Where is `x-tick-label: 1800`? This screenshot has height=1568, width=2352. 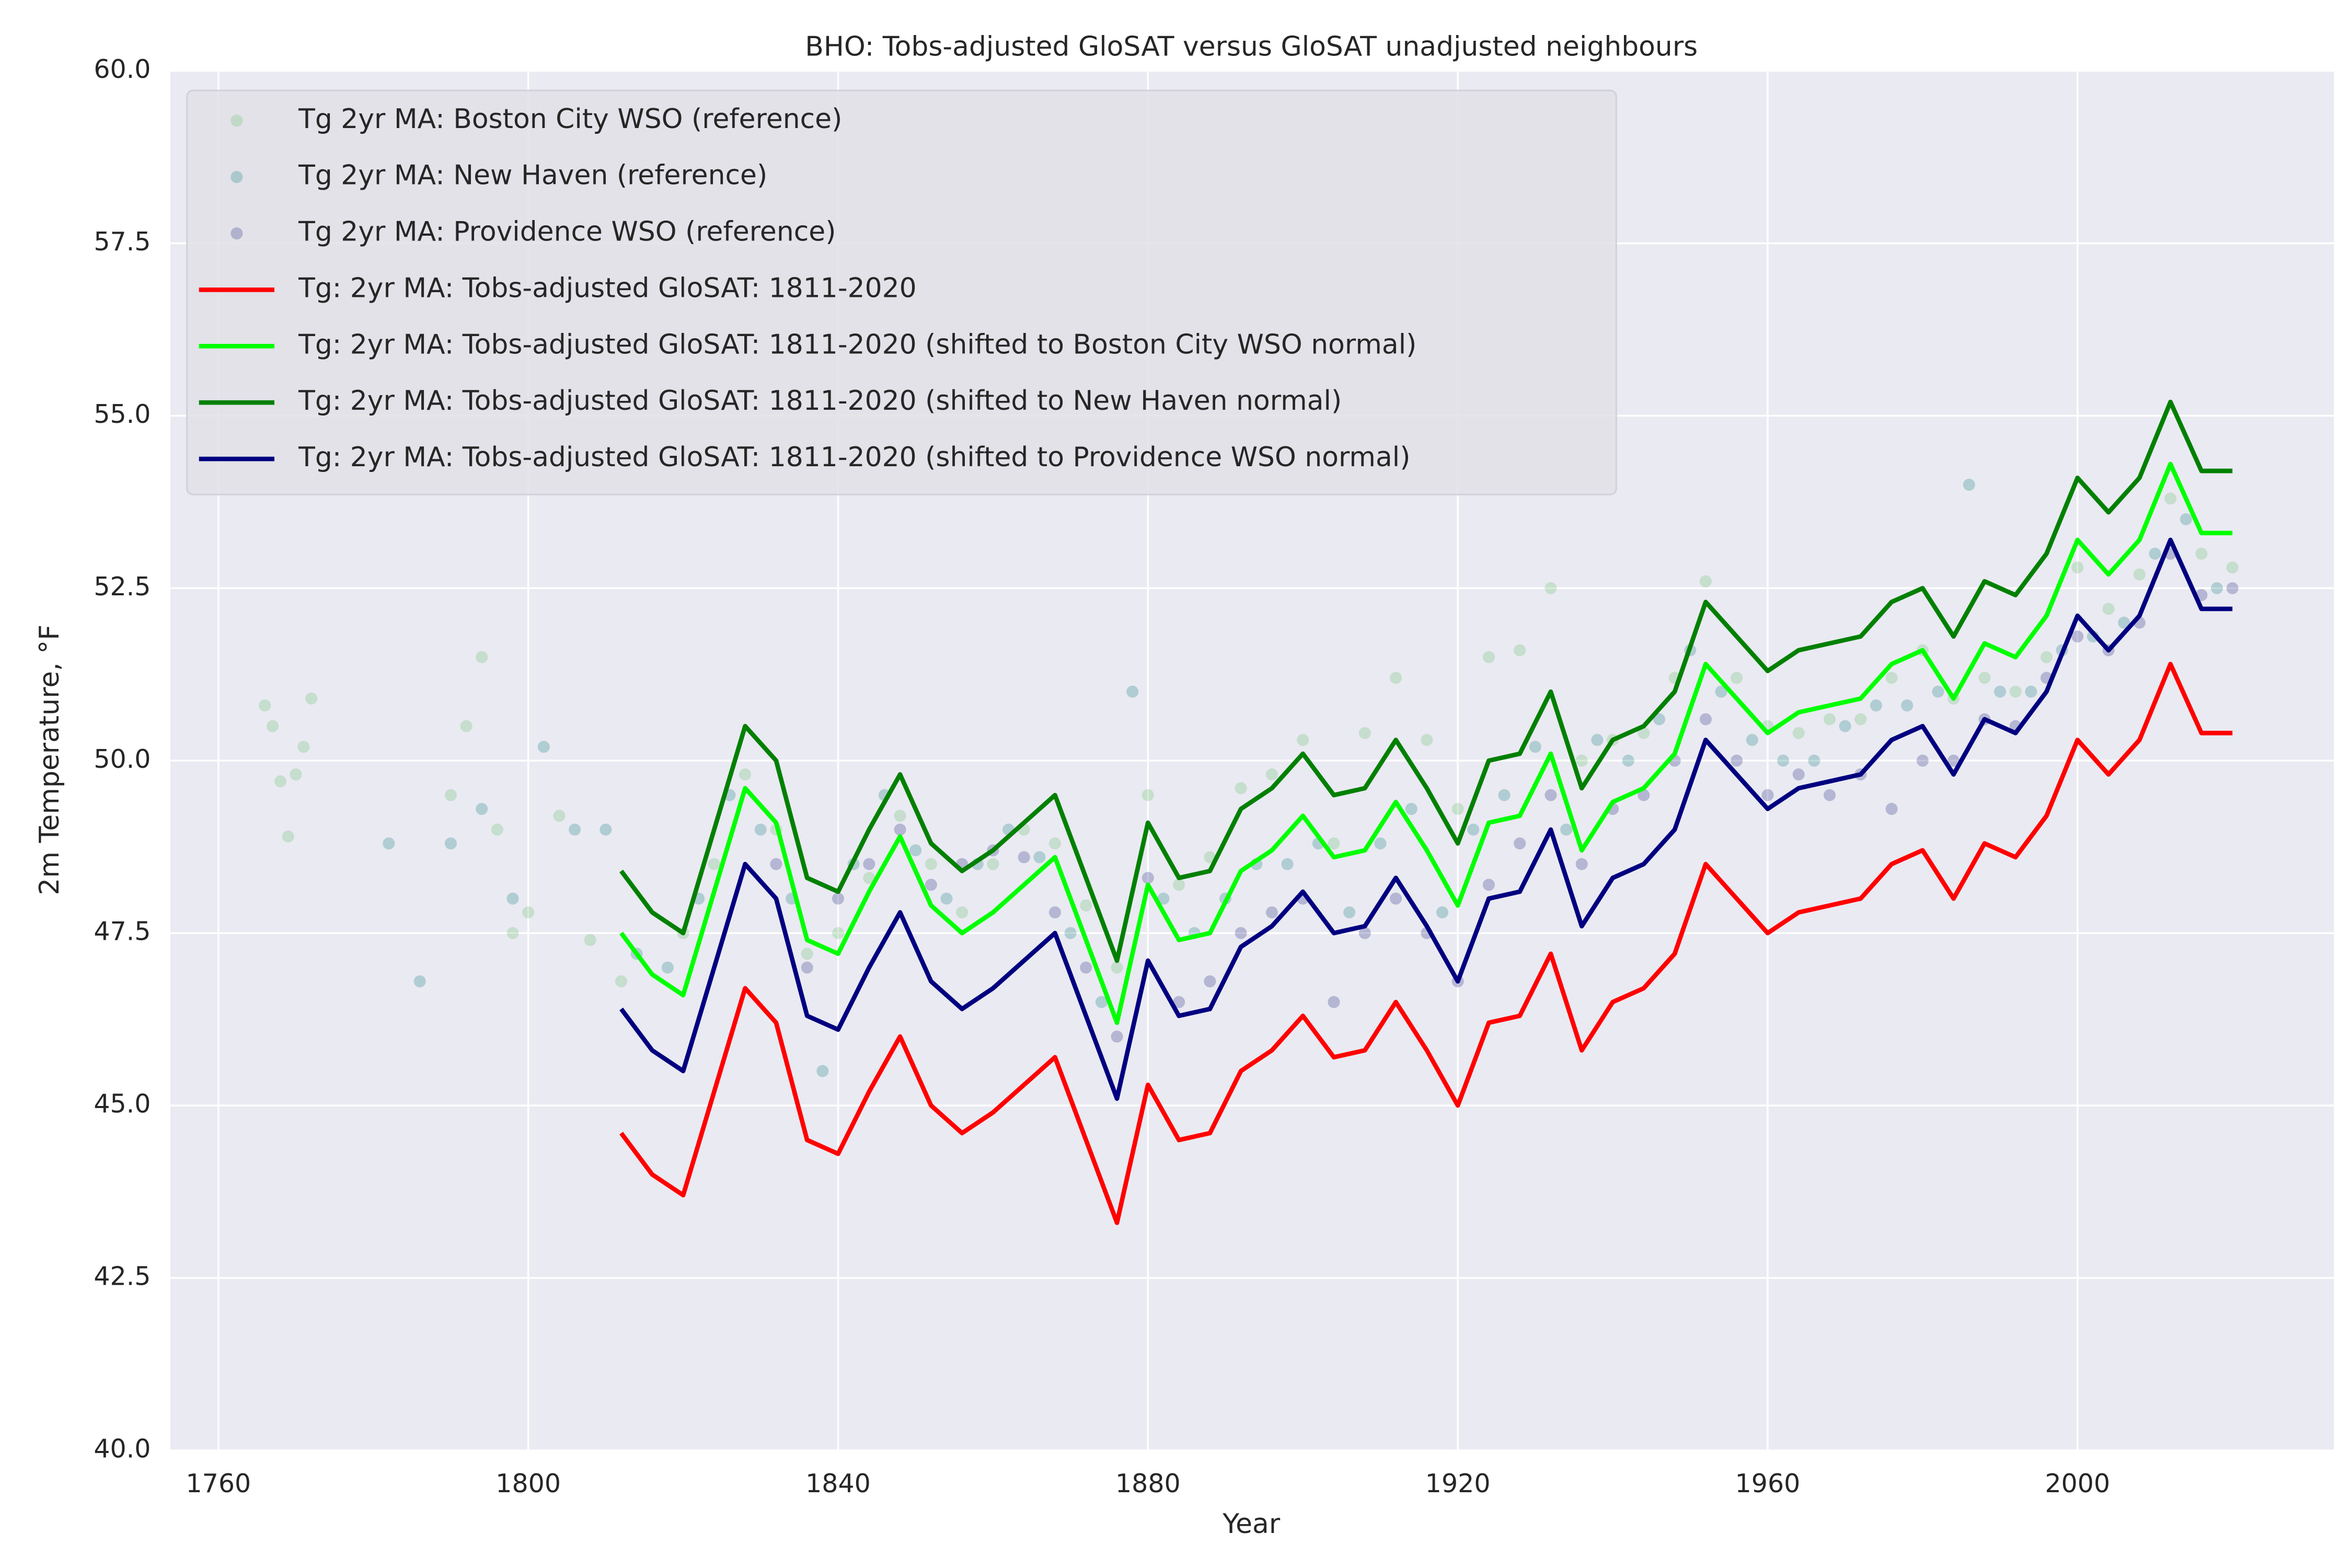
x-tick-label: 1800 is located at coordinates (528, 1483).